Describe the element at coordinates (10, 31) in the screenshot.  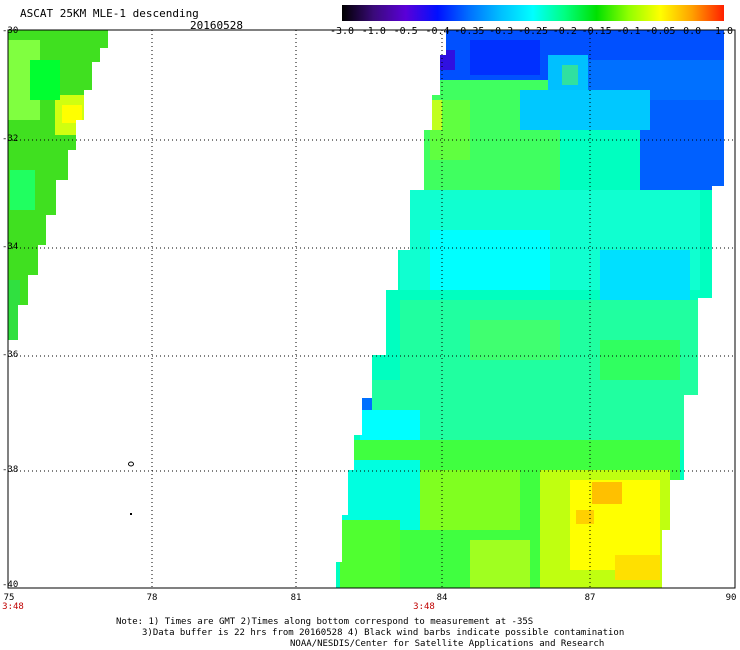
I see `lat-label: -30` at that location.